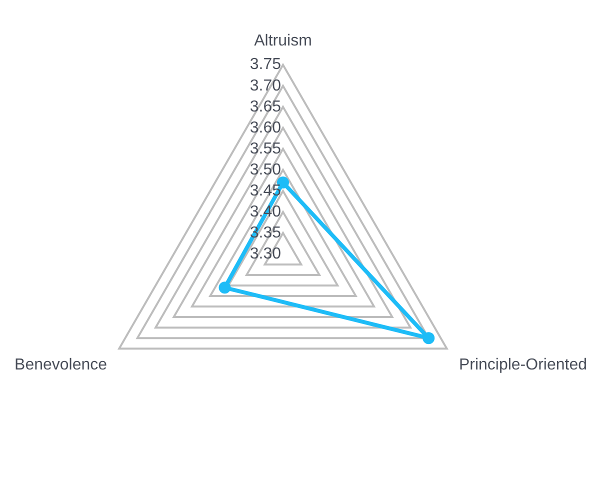  I want to click on y-tick-label: 3.65, so click(266, 107).